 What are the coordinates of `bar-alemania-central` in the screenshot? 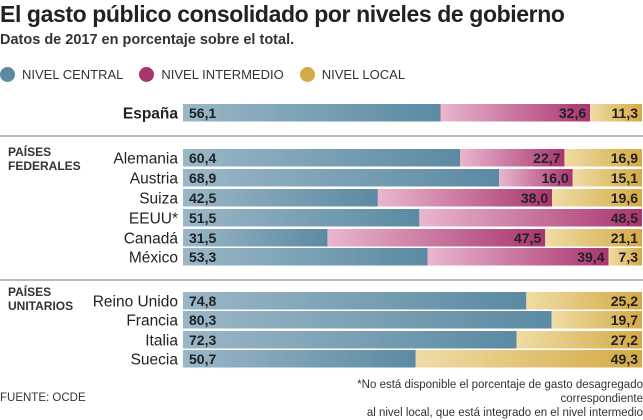 It's located at (322, 158).